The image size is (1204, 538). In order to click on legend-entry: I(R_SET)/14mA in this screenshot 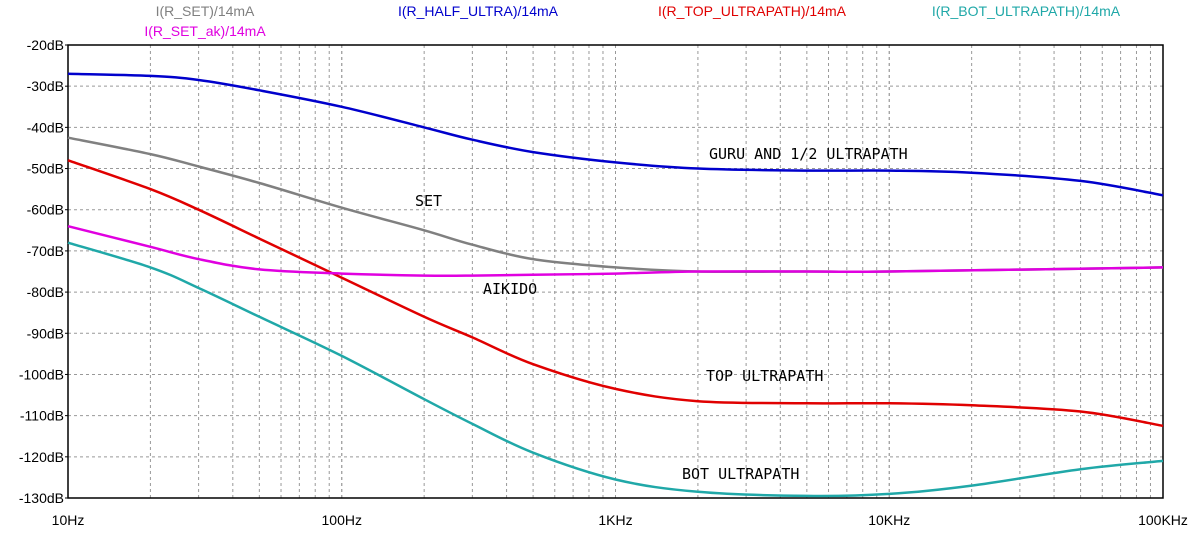, I will do `click(205, 11)`.